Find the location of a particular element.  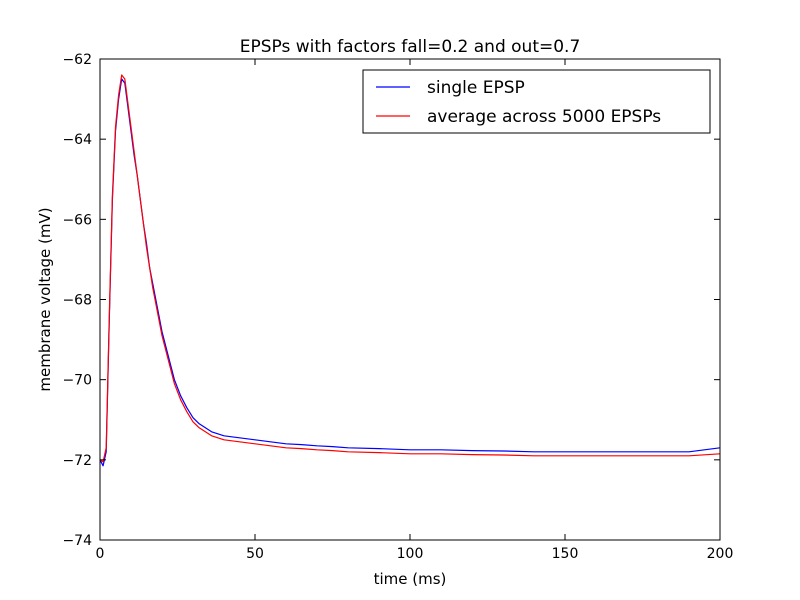

y-tick-label-5: −64 is located at coordinates (77, 140).